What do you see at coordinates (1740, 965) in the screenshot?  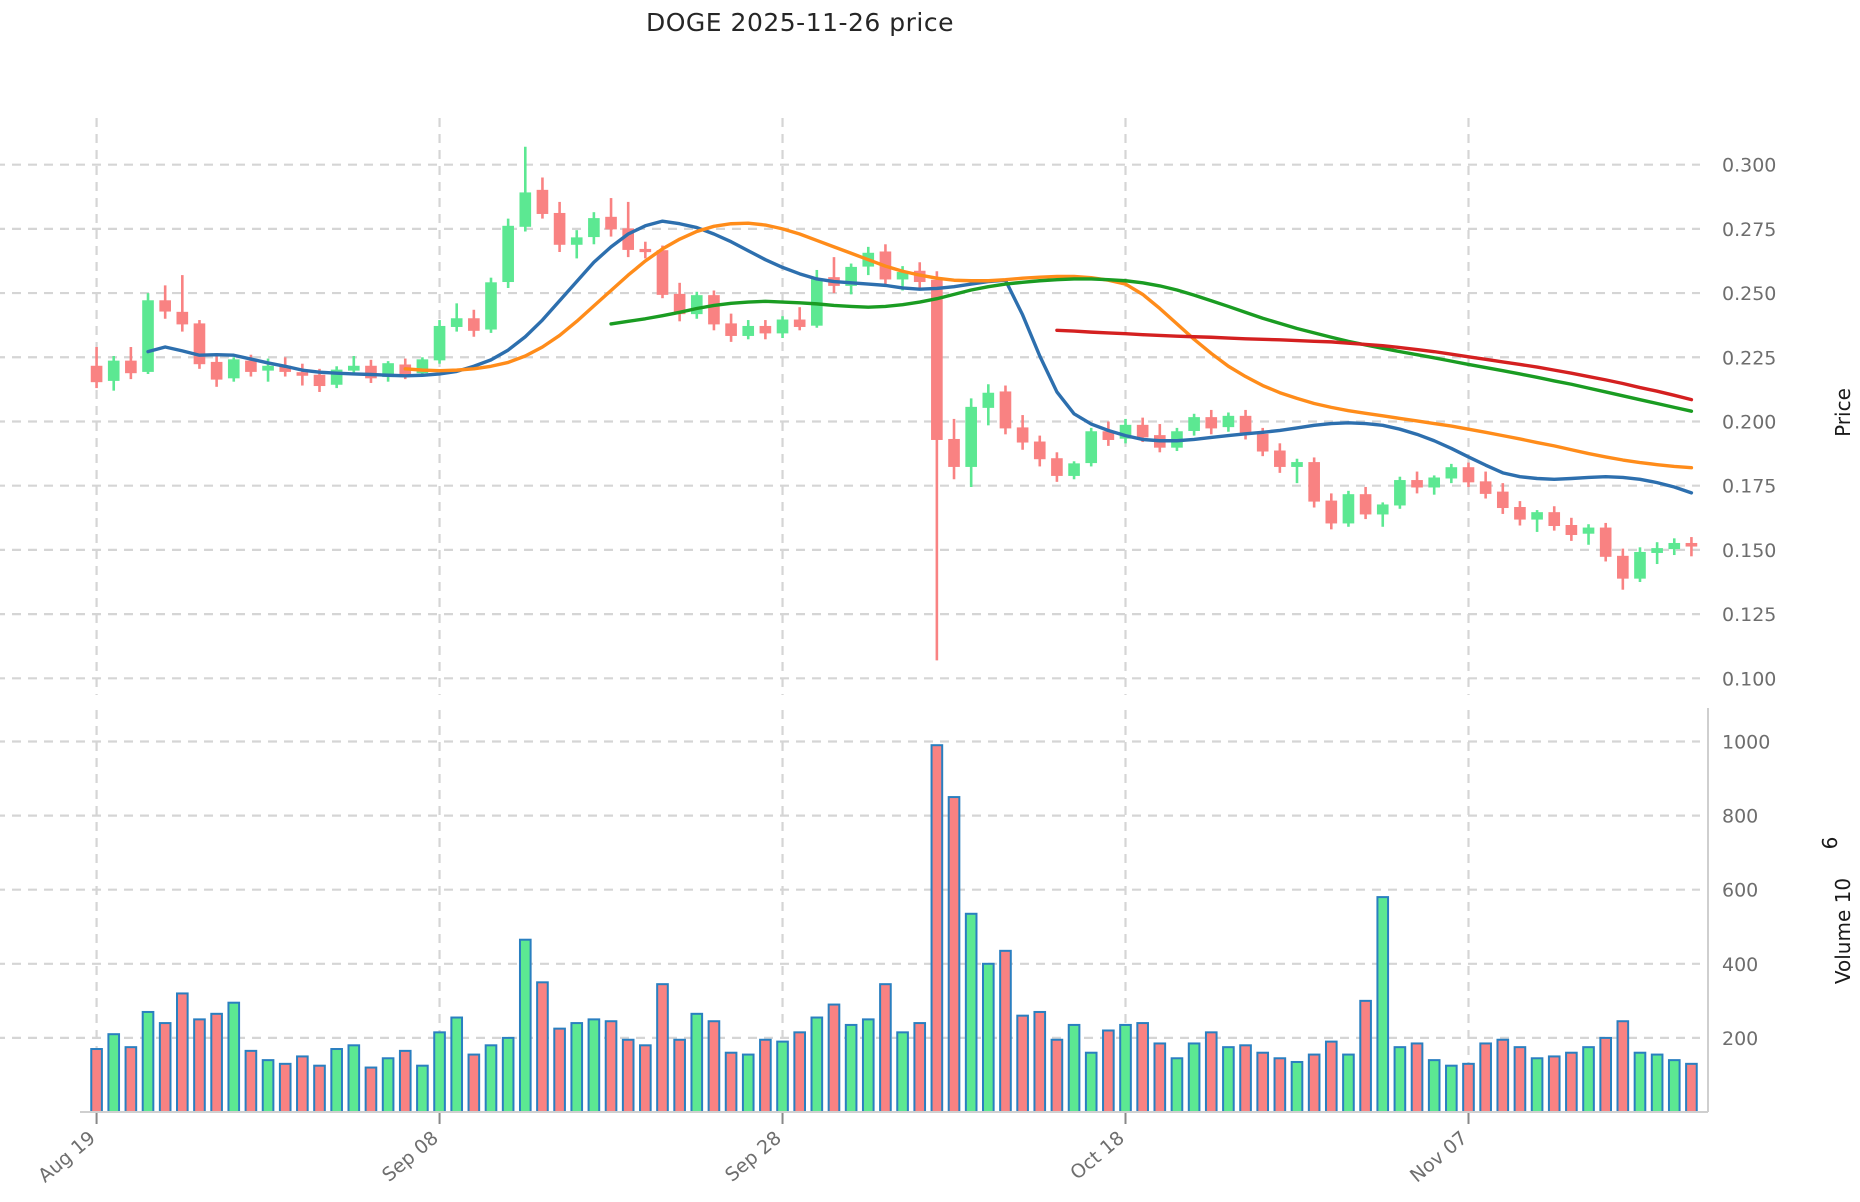 I see `volume-tick-label: 400` at bounding box center [1740, 965].